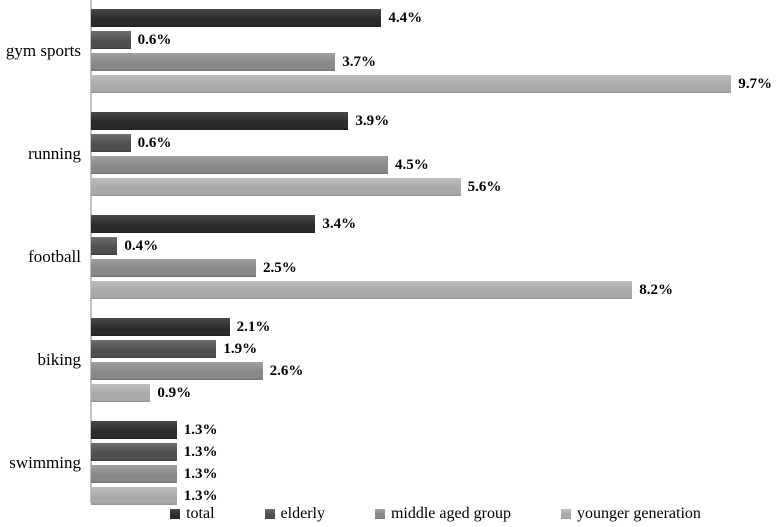  I want to click on bar-row-swimming-elderly: 1.3%, so click(434, 452).